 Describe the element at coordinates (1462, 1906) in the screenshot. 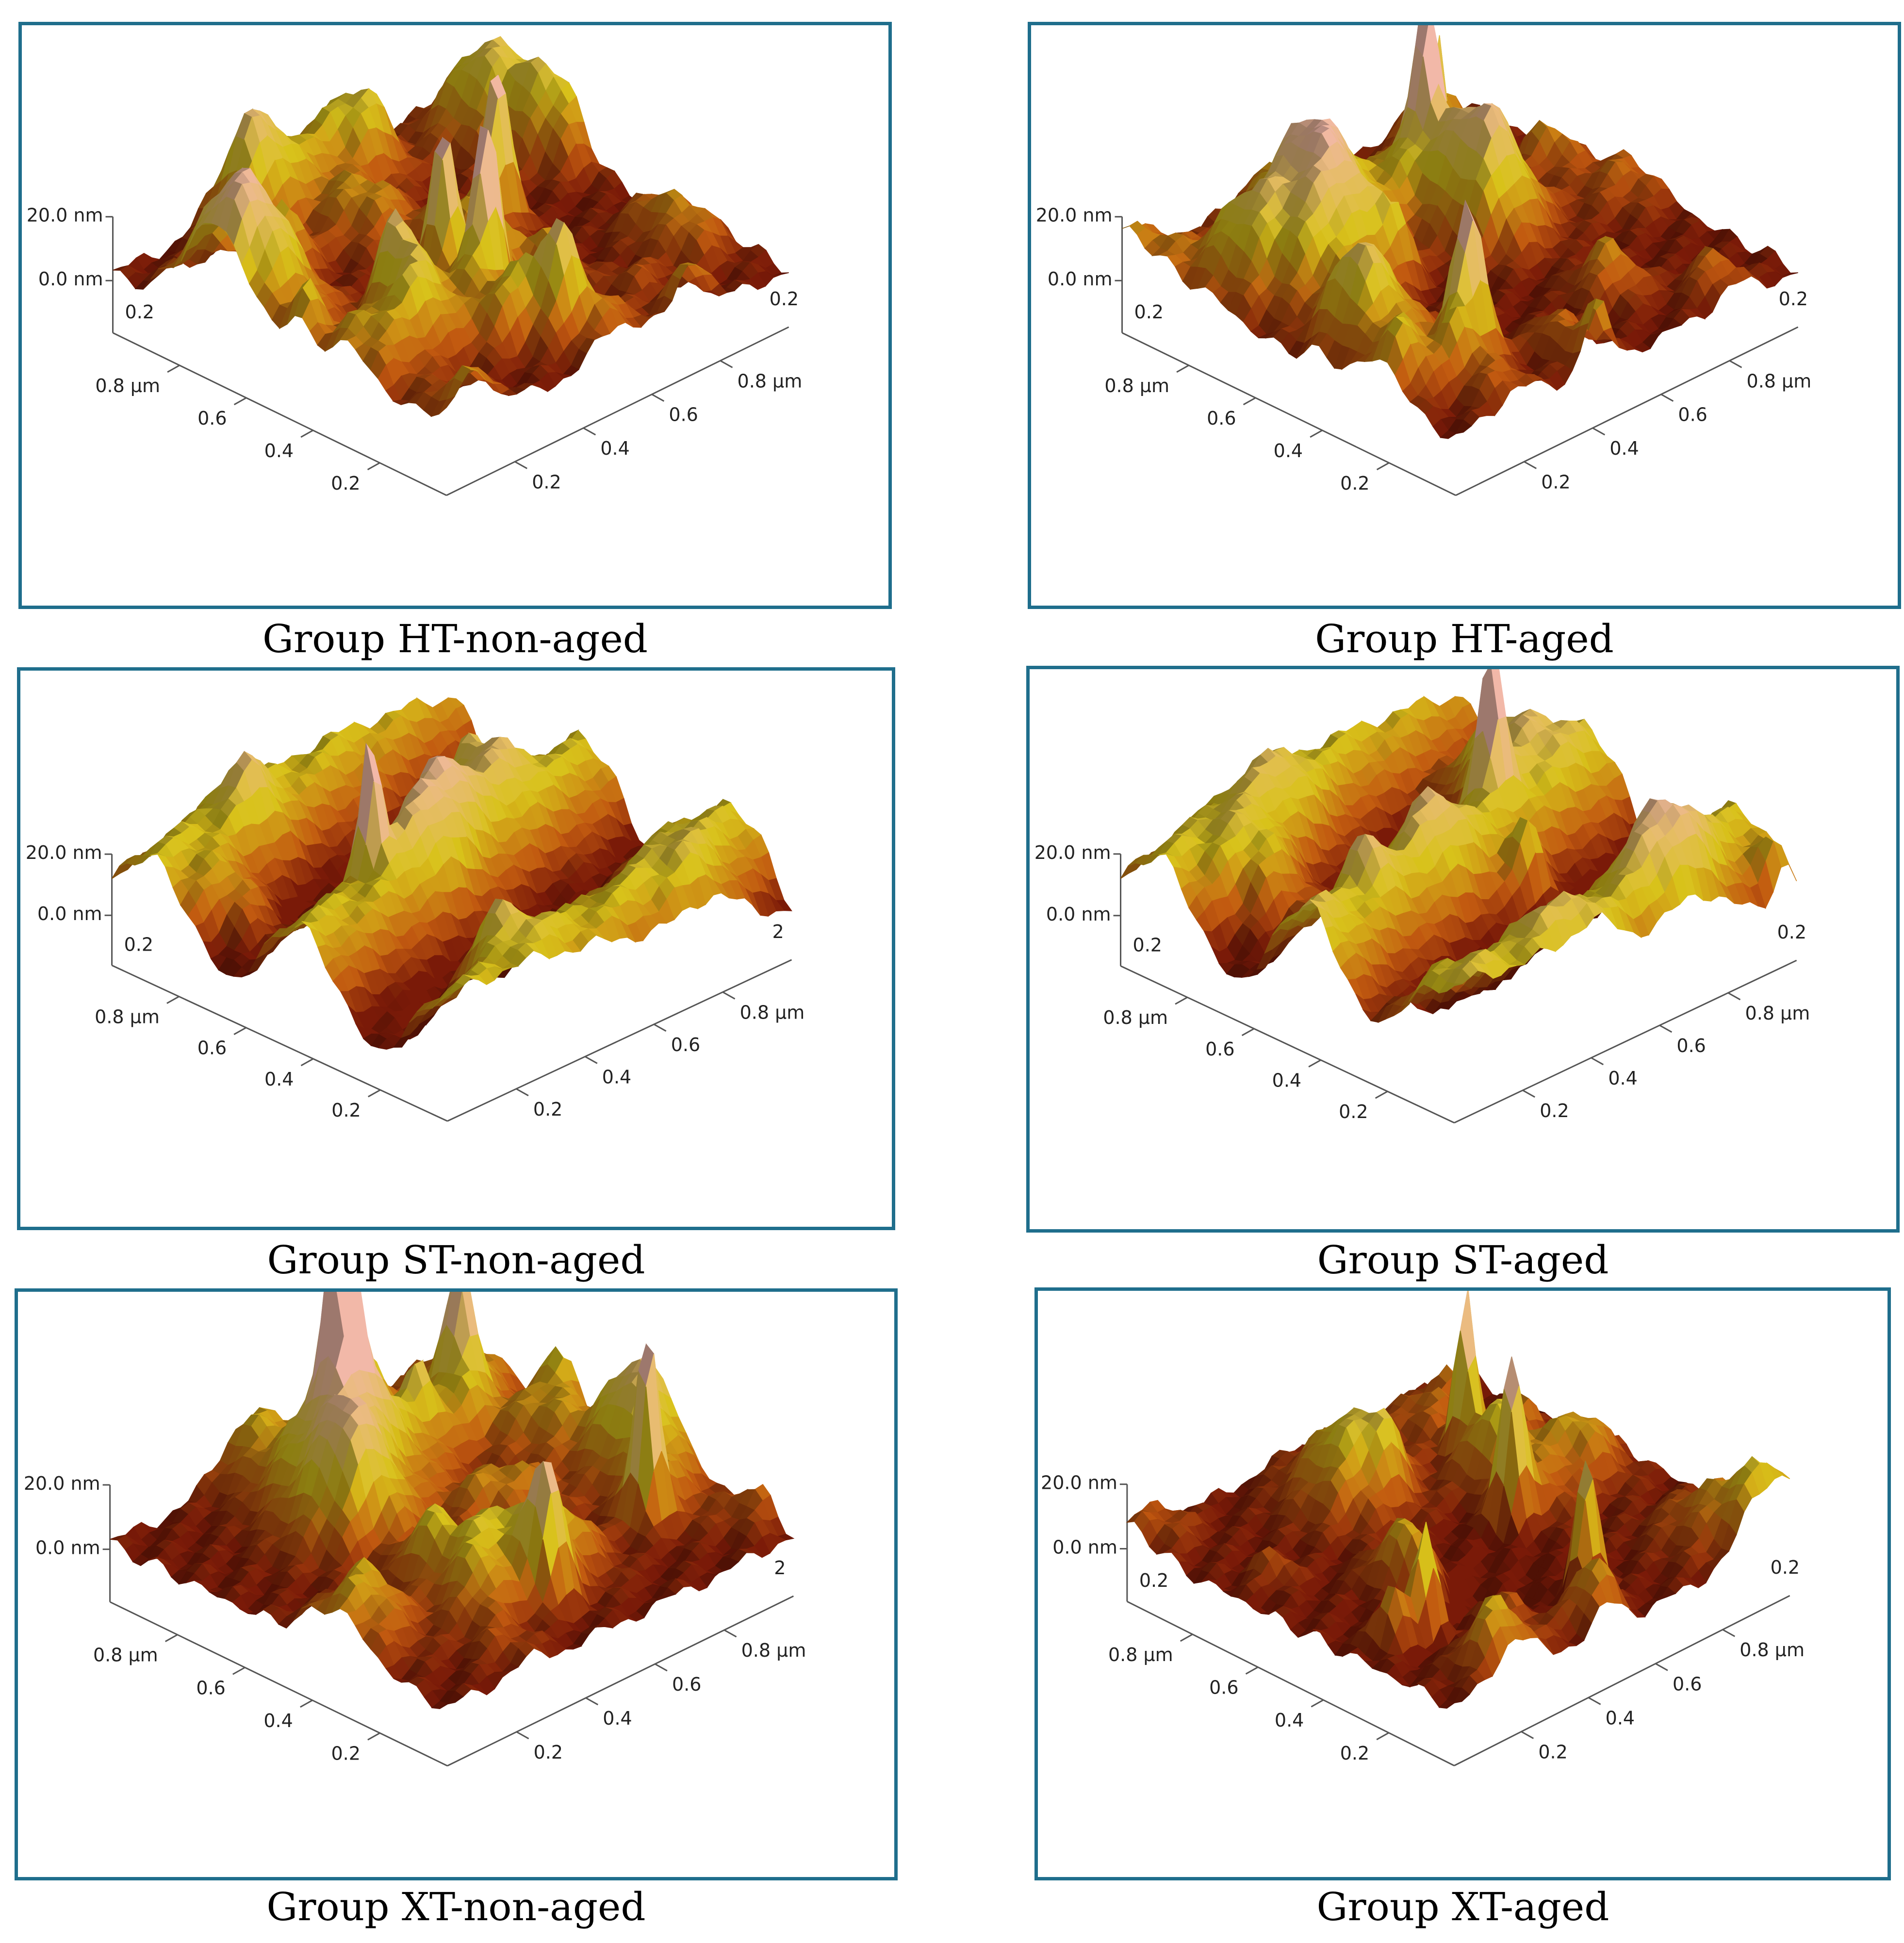

I see `panel-caption: Group XT-aged` at that location.